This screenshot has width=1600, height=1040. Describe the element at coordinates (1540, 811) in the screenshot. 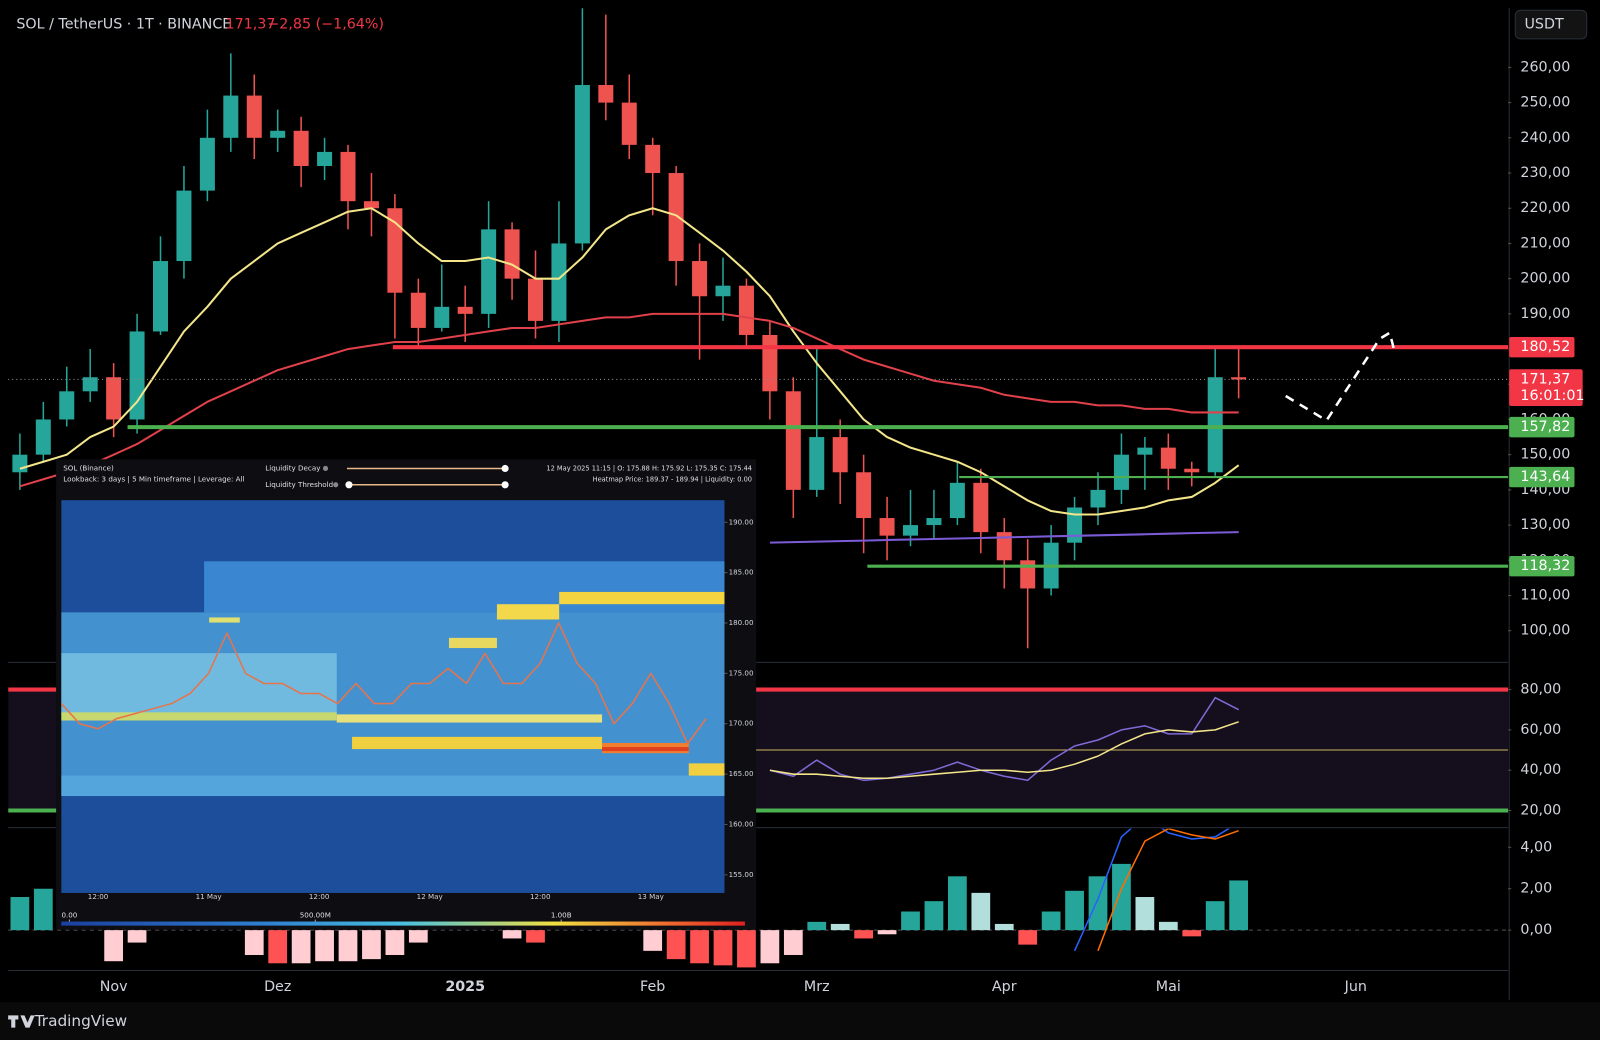

I see `y-tick-label: 20,00` at that location.